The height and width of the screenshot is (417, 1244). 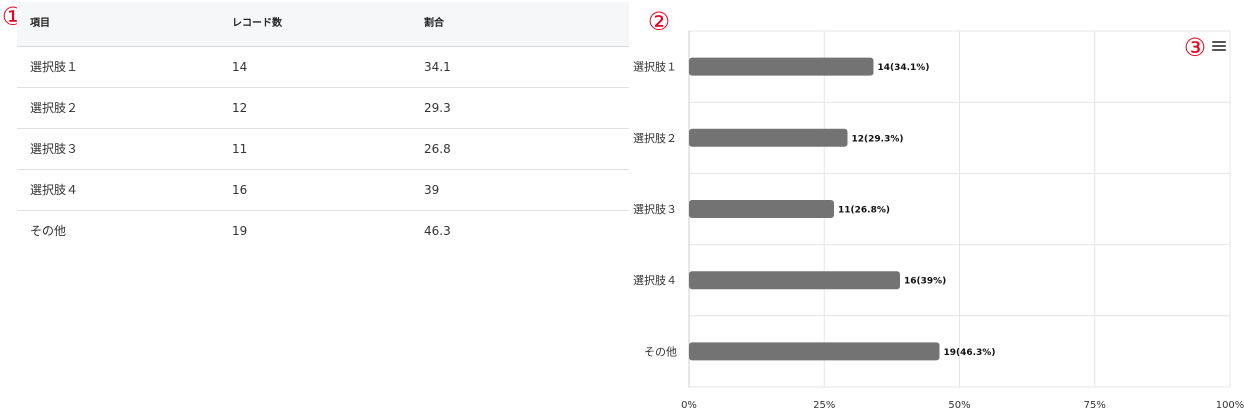 What do you see at coordinates (432, 190) in the screenshot?
I see `row-ratio: 39` at bounding box center [432, 190].